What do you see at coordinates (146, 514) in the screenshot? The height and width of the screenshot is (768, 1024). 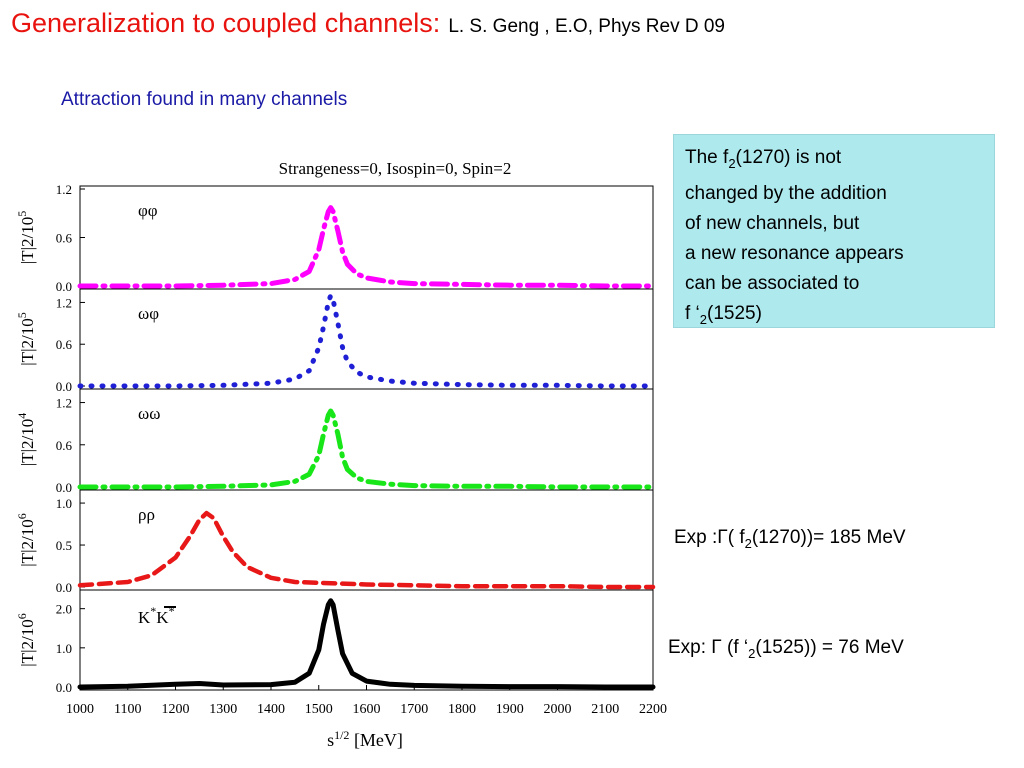 I see `channel-label: ρρ` at bounding box center [146, 514].